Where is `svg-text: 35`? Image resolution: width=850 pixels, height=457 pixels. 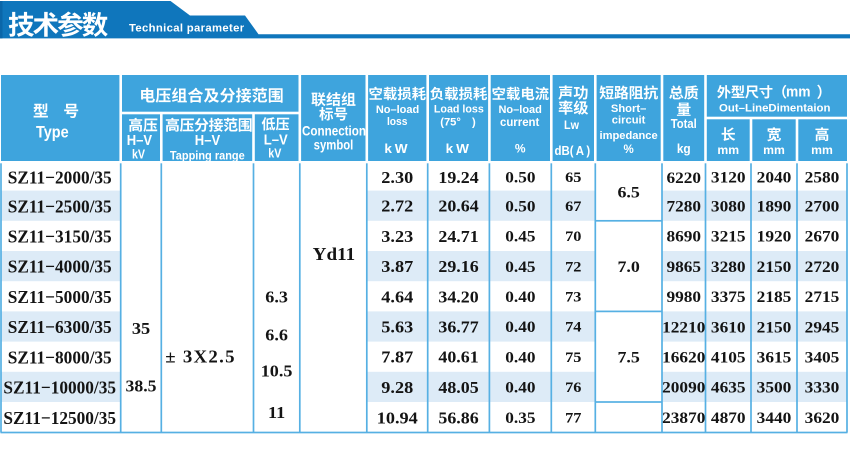 svg-text: 35 is located at coordinates (141, 328).